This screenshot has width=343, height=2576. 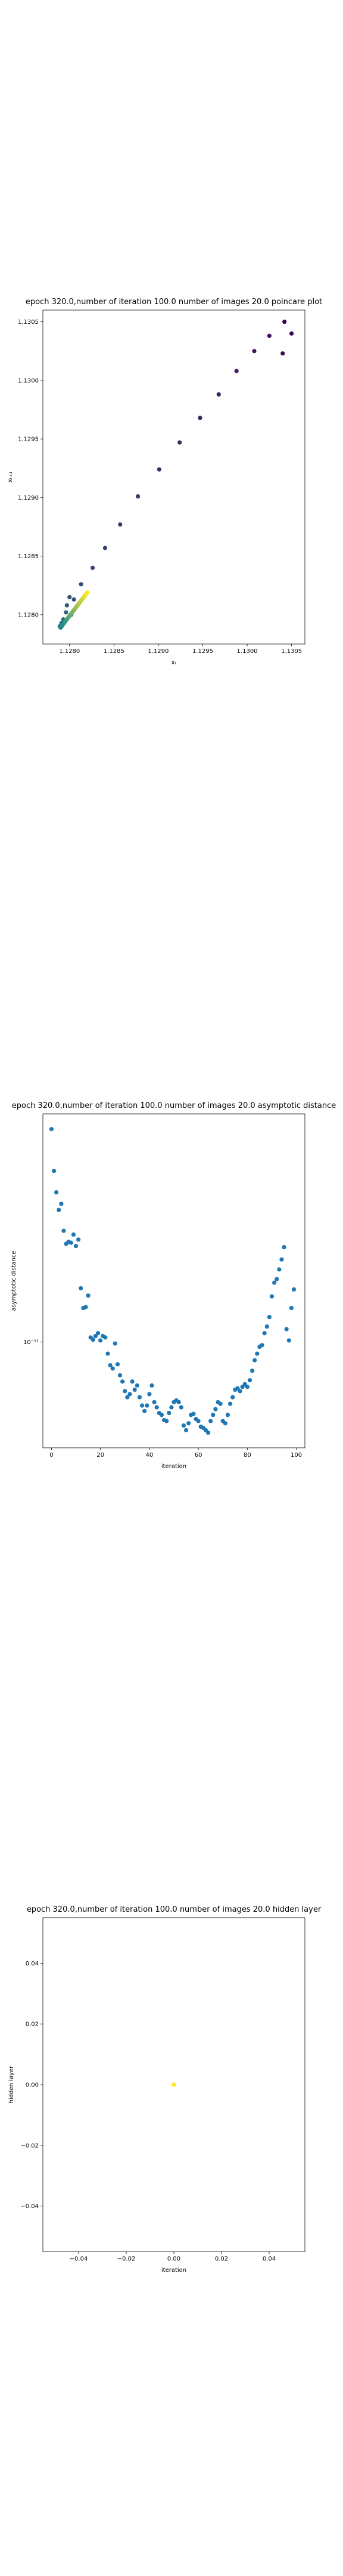 What do you see at coordinates (31, 469) in the screenshot?
I see `y-ticks: 1.1280 1.1285 1.1290 1.1295 1.1300 1.1305` at bounding box center [31, 469].